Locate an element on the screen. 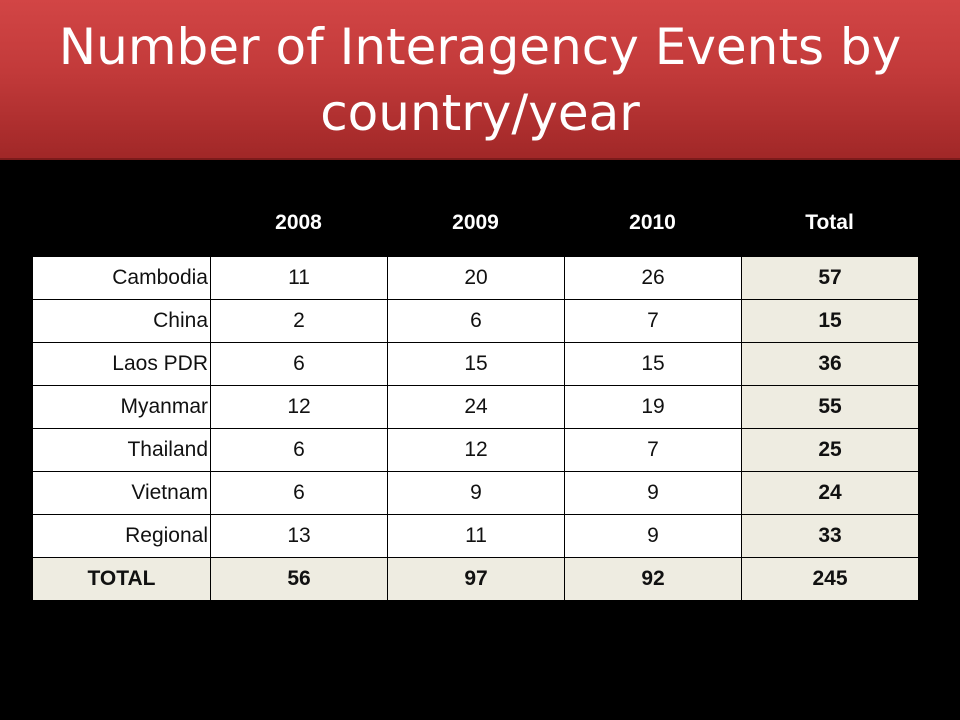 Image resolution: width=960 pixels, height=720 pixels. table-row-total: TOTAL 56 97 92 245 is located at coordinates (475, 579).